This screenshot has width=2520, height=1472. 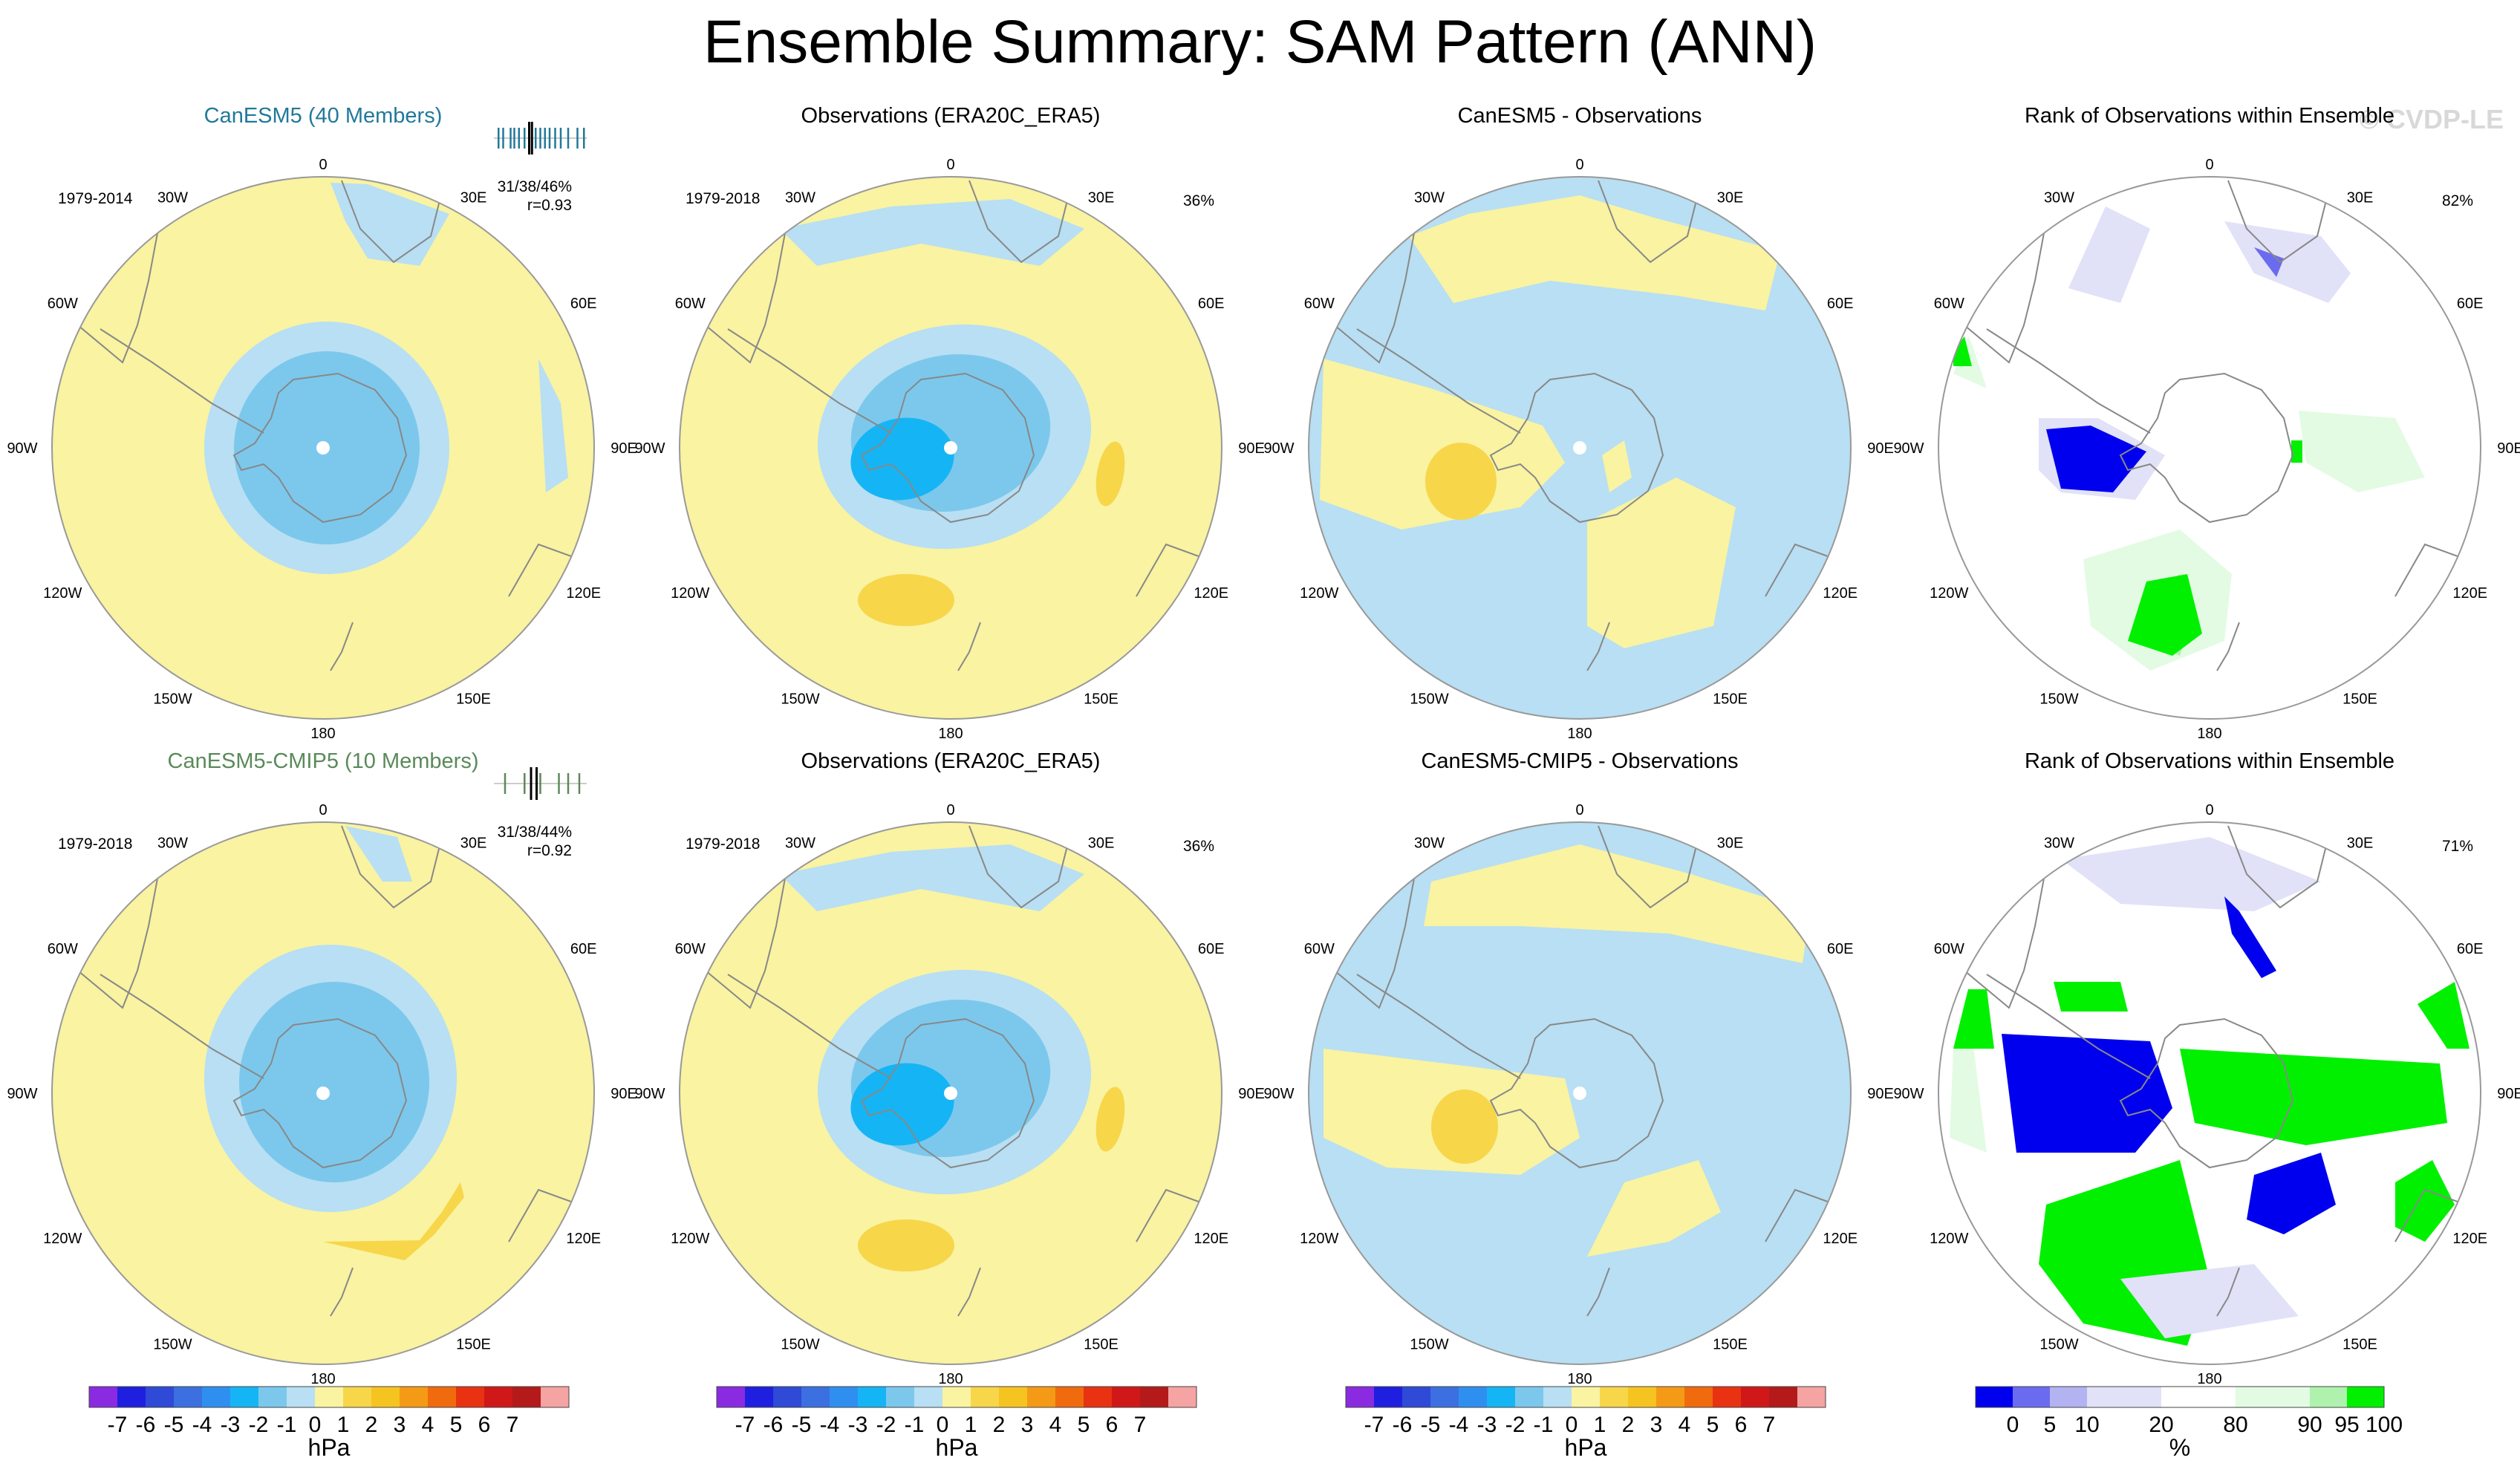 What do you see at coordinates (802, 1425) in the screenshot?
I see `colorbar-tick: -5` at bounding box center [802, 1425].